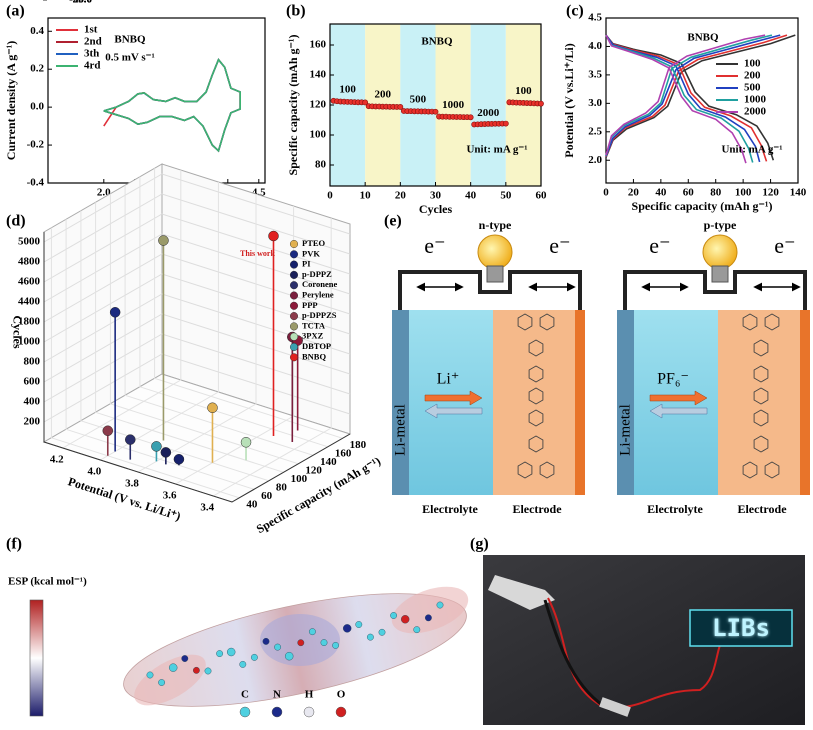 The width and height of the screenshot is (813, 730). What do you see at coordinates (11, 100) in the screenshot?
I see `y-axis-label: Current density (A g⁻¹)` at bounding box center [11, 100].